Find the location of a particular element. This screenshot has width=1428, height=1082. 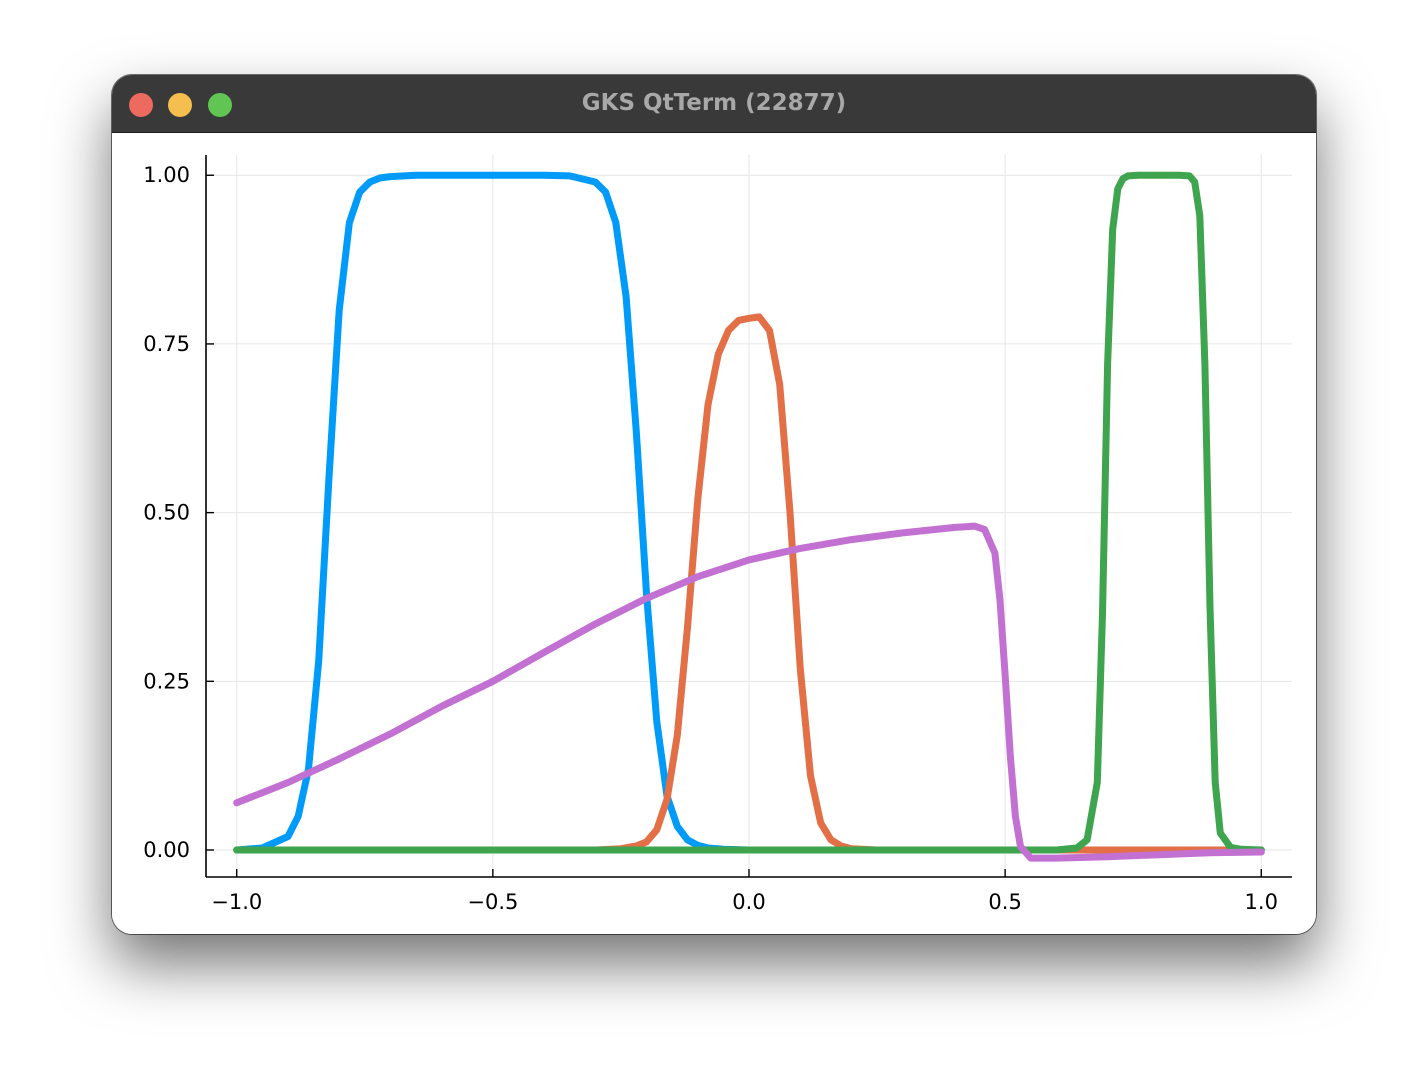

y-tick-label: 0.25 is located at coordinates (166, 681).